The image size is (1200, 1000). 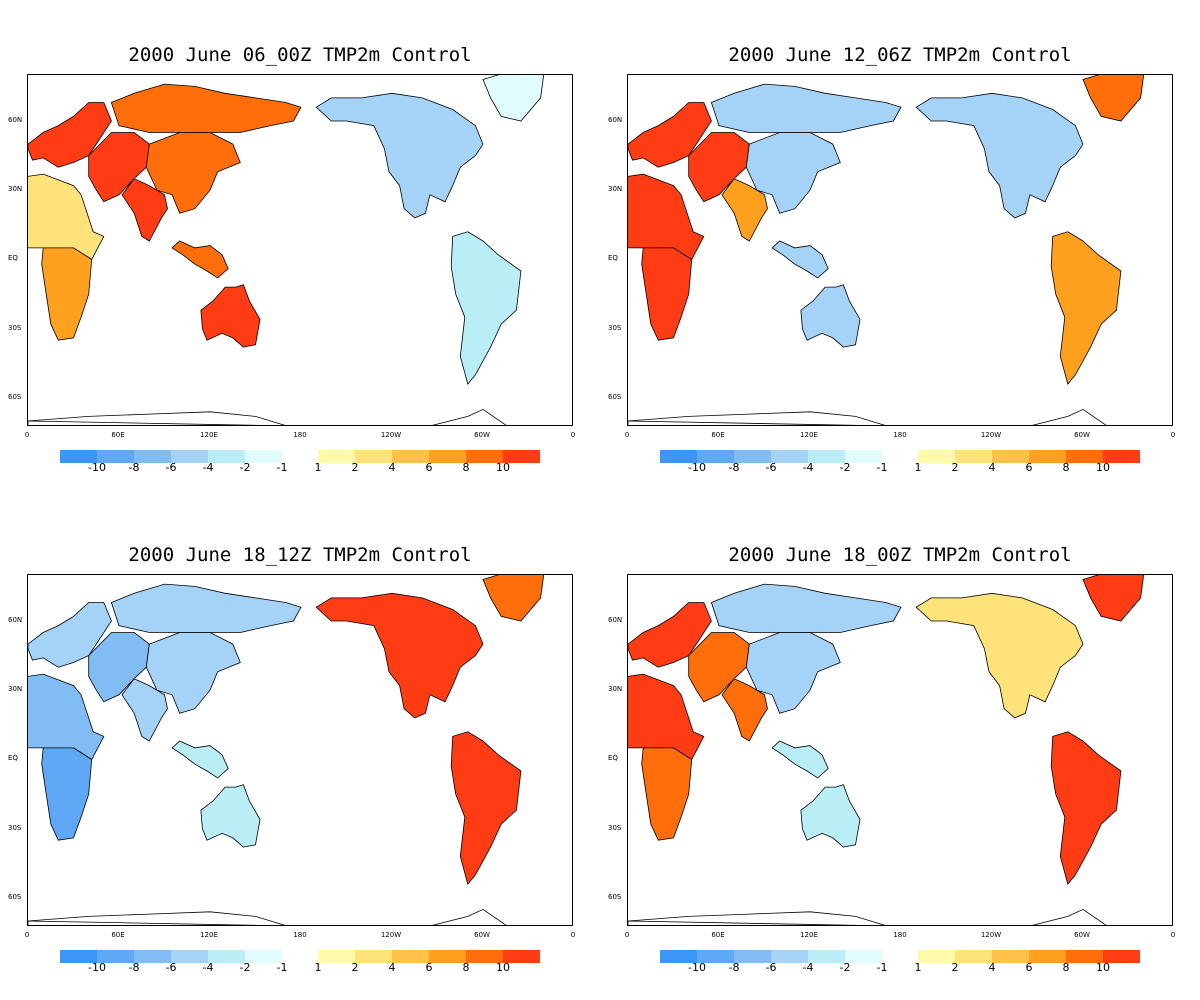 I want to click on lat-label: 60S, so click(x=15, y=396).